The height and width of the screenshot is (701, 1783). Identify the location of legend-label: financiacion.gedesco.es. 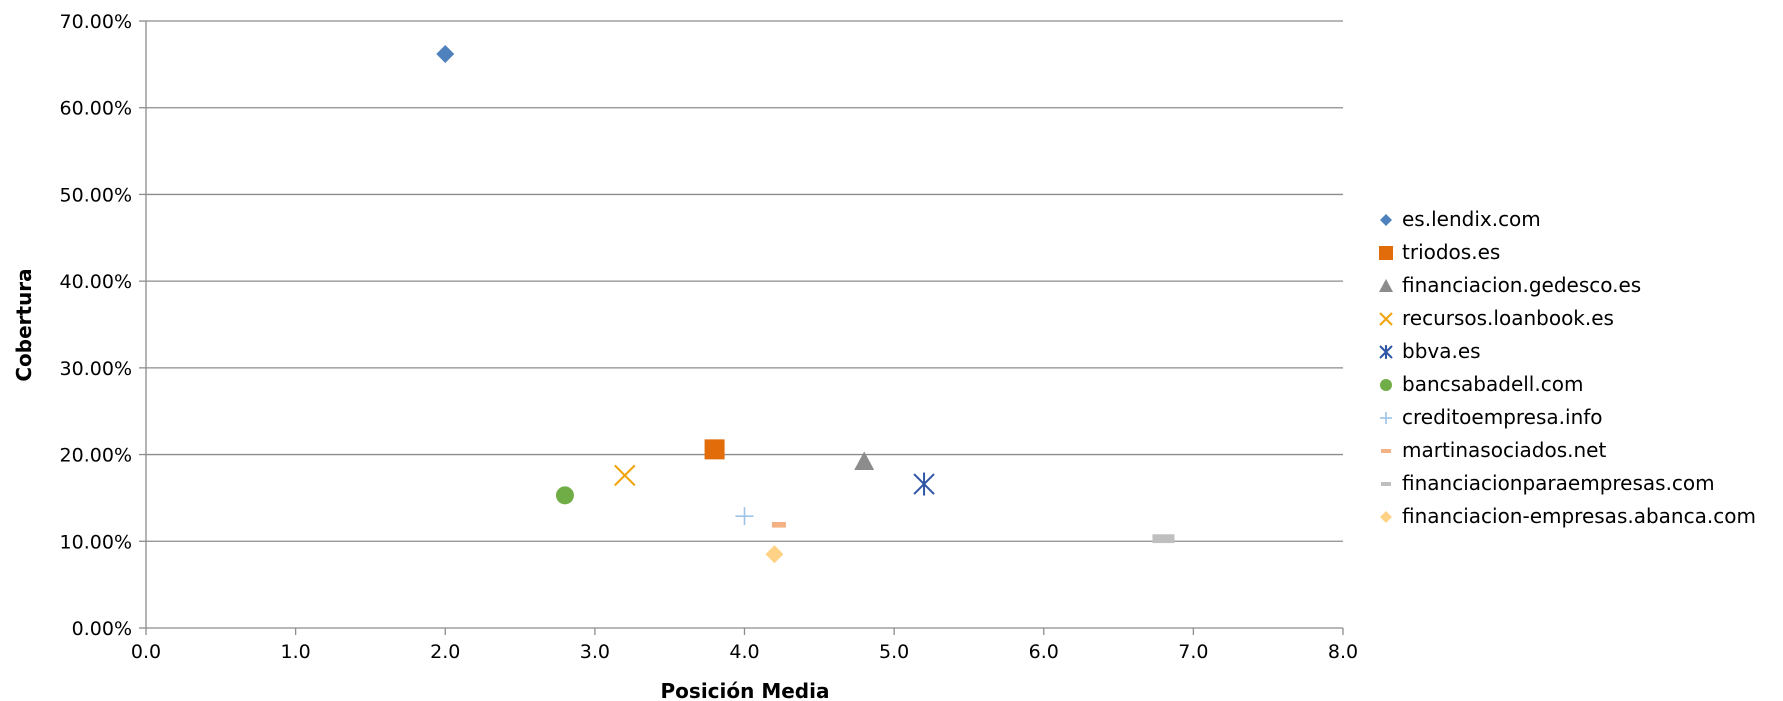
(1522, 285).